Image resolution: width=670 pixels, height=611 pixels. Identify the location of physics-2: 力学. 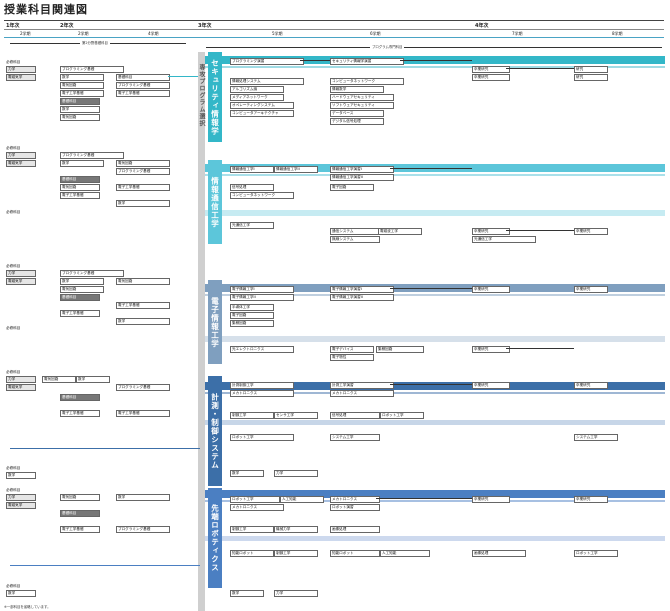
(21, 155).